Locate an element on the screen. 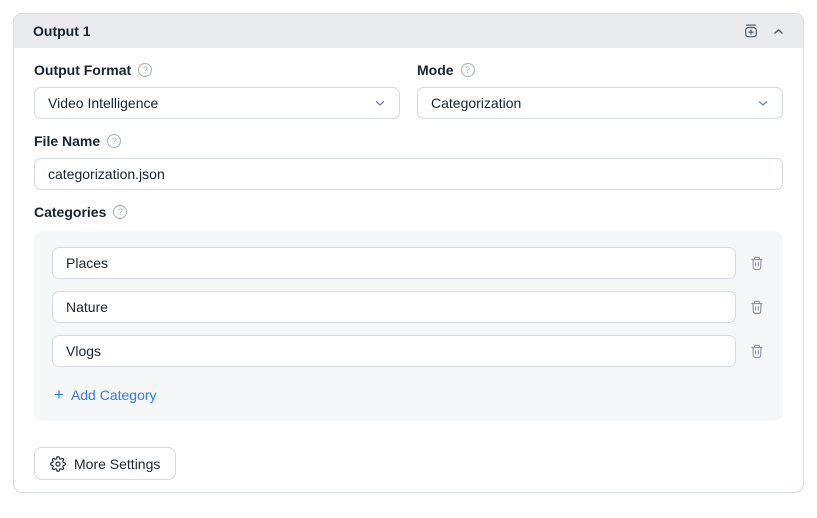 This screenshot has height=518, width=817. file-name-field: File Name ? is located at coordinates (408, 161).